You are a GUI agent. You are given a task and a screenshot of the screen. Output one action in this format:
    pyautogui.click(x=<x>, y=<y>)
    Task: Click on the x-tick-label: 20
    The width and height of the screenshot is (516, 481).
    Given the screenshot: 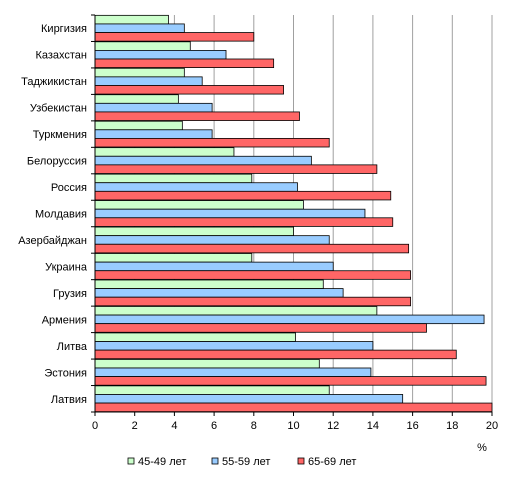 What is the action you would take?
    pyautogui.click(x=492, y=426)
    